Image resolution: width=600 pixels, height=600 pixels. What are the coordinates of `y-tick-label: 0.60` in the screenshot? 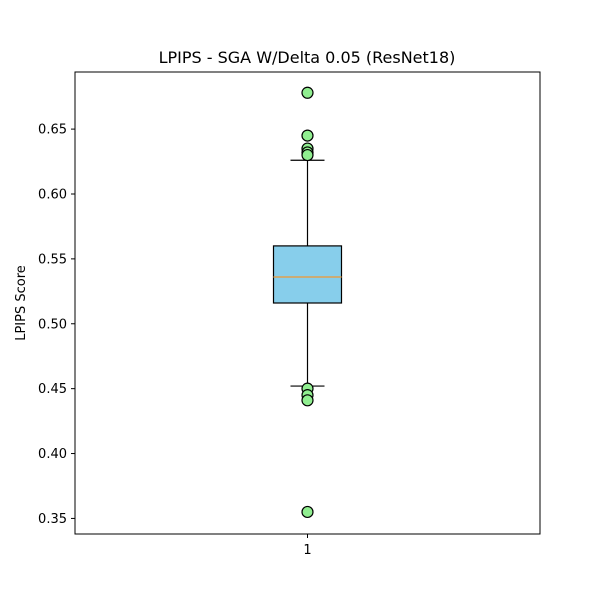 It's located at (52, 194).